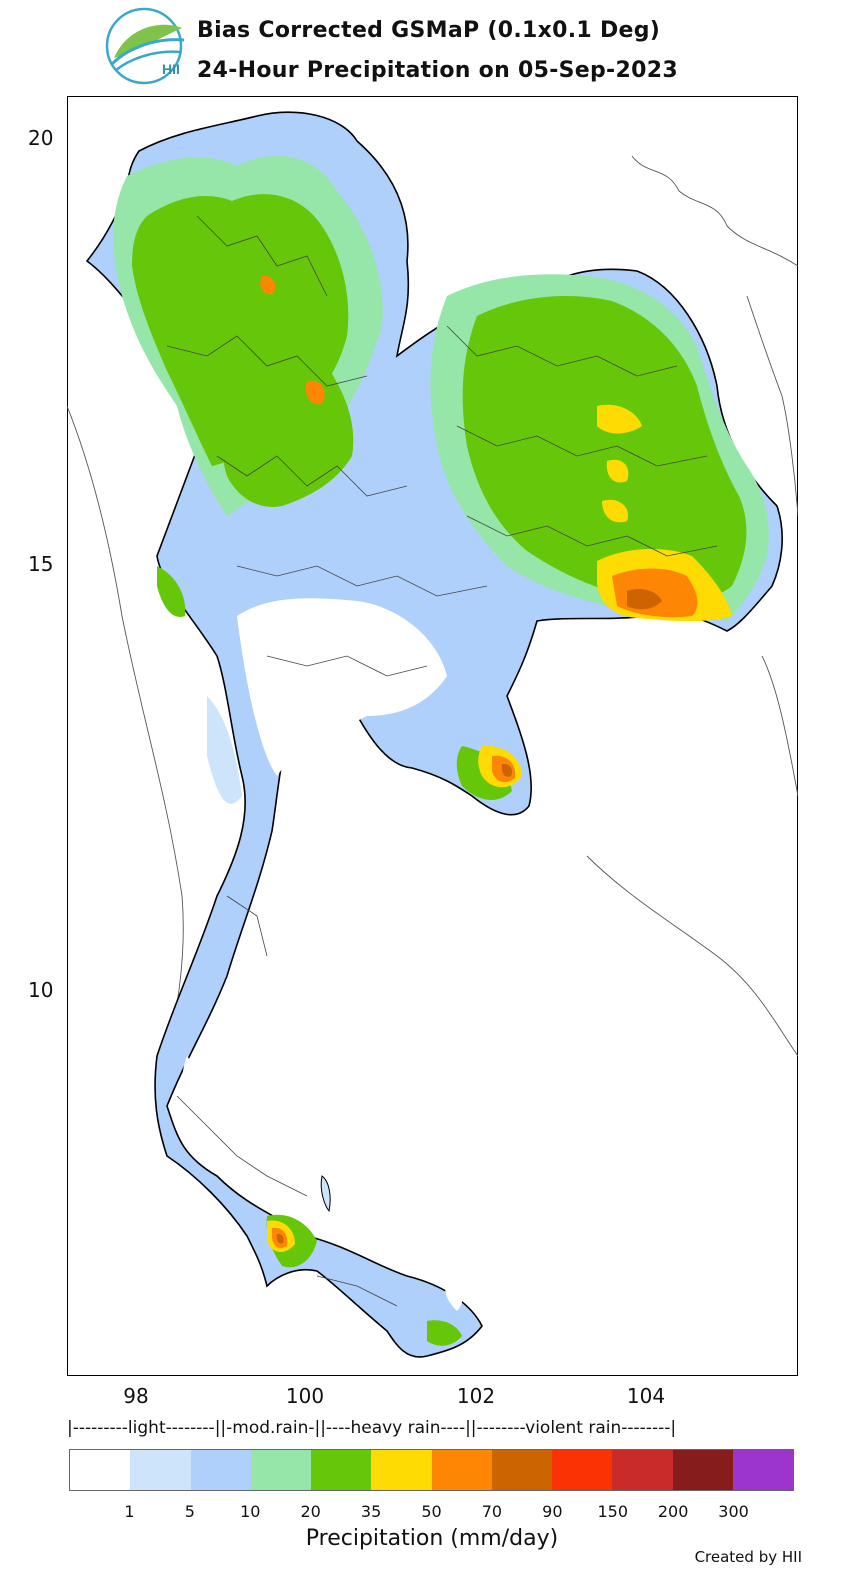 The height and width of the screenshot is (1584, 864). I want to click on colorbar-tick-label: 200, so click(673, 1511).